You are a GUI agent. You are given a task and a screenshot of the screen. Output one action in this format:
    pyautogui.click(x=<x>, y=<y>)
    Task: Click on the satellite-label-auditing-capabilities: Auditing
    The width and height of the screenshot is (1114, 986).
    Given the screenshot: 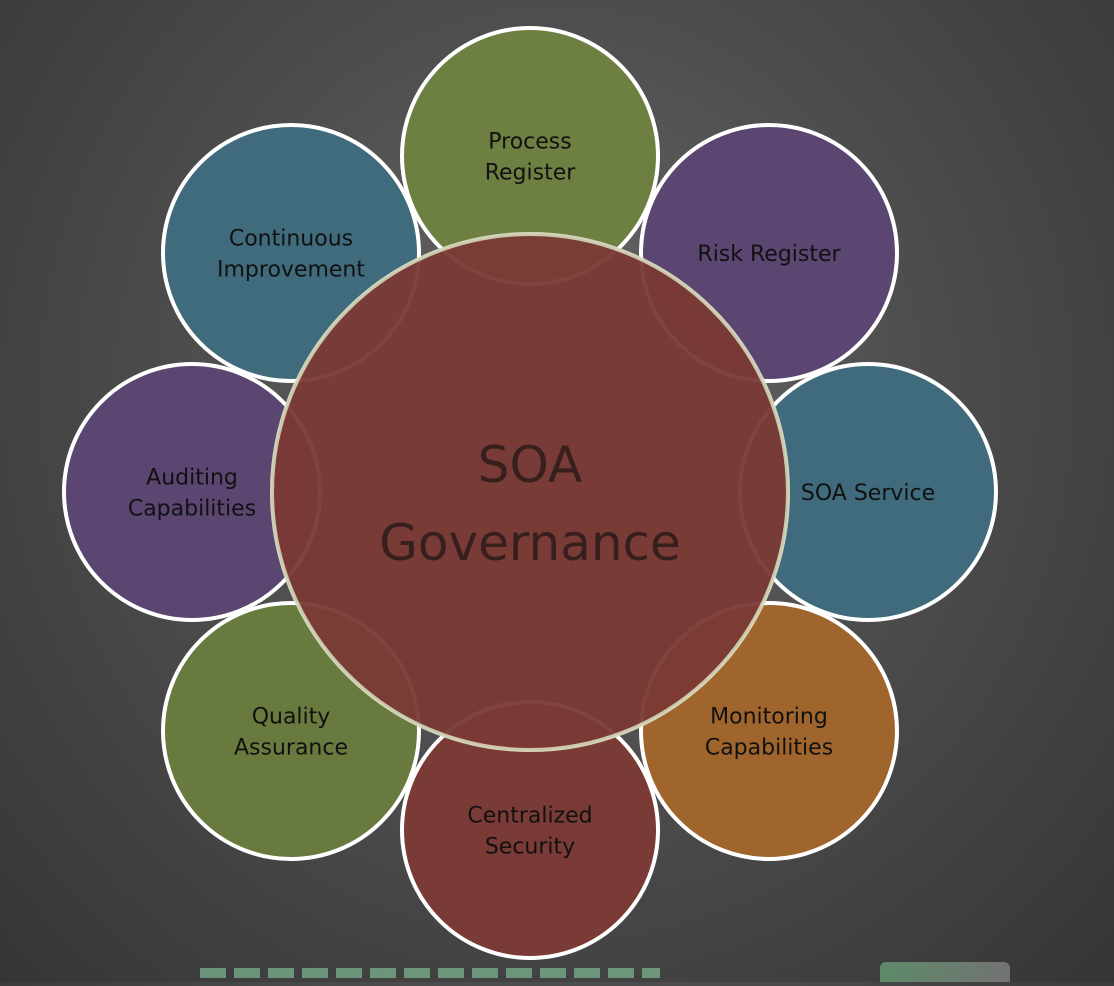 What is the action you would take?
    pyautogui.click(x=192, y=478)
    